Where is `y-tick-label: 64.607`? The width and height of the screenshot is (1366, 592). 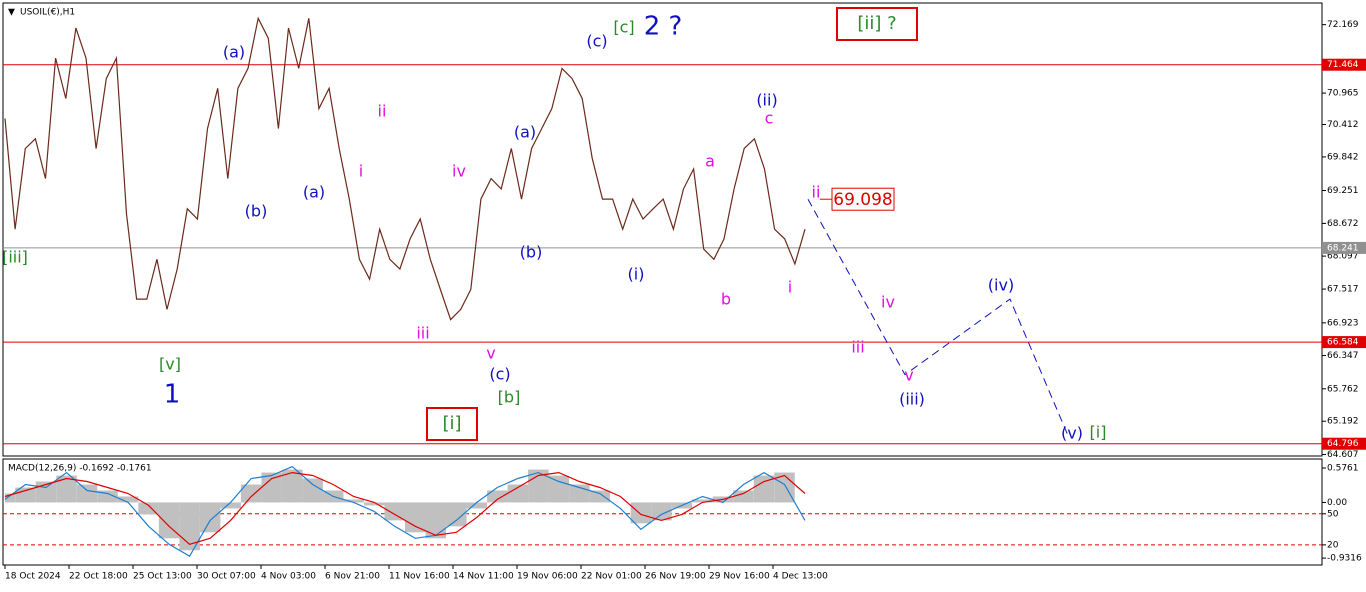
y-tick-label: 64.607 is located at coordinates (1343, 455).